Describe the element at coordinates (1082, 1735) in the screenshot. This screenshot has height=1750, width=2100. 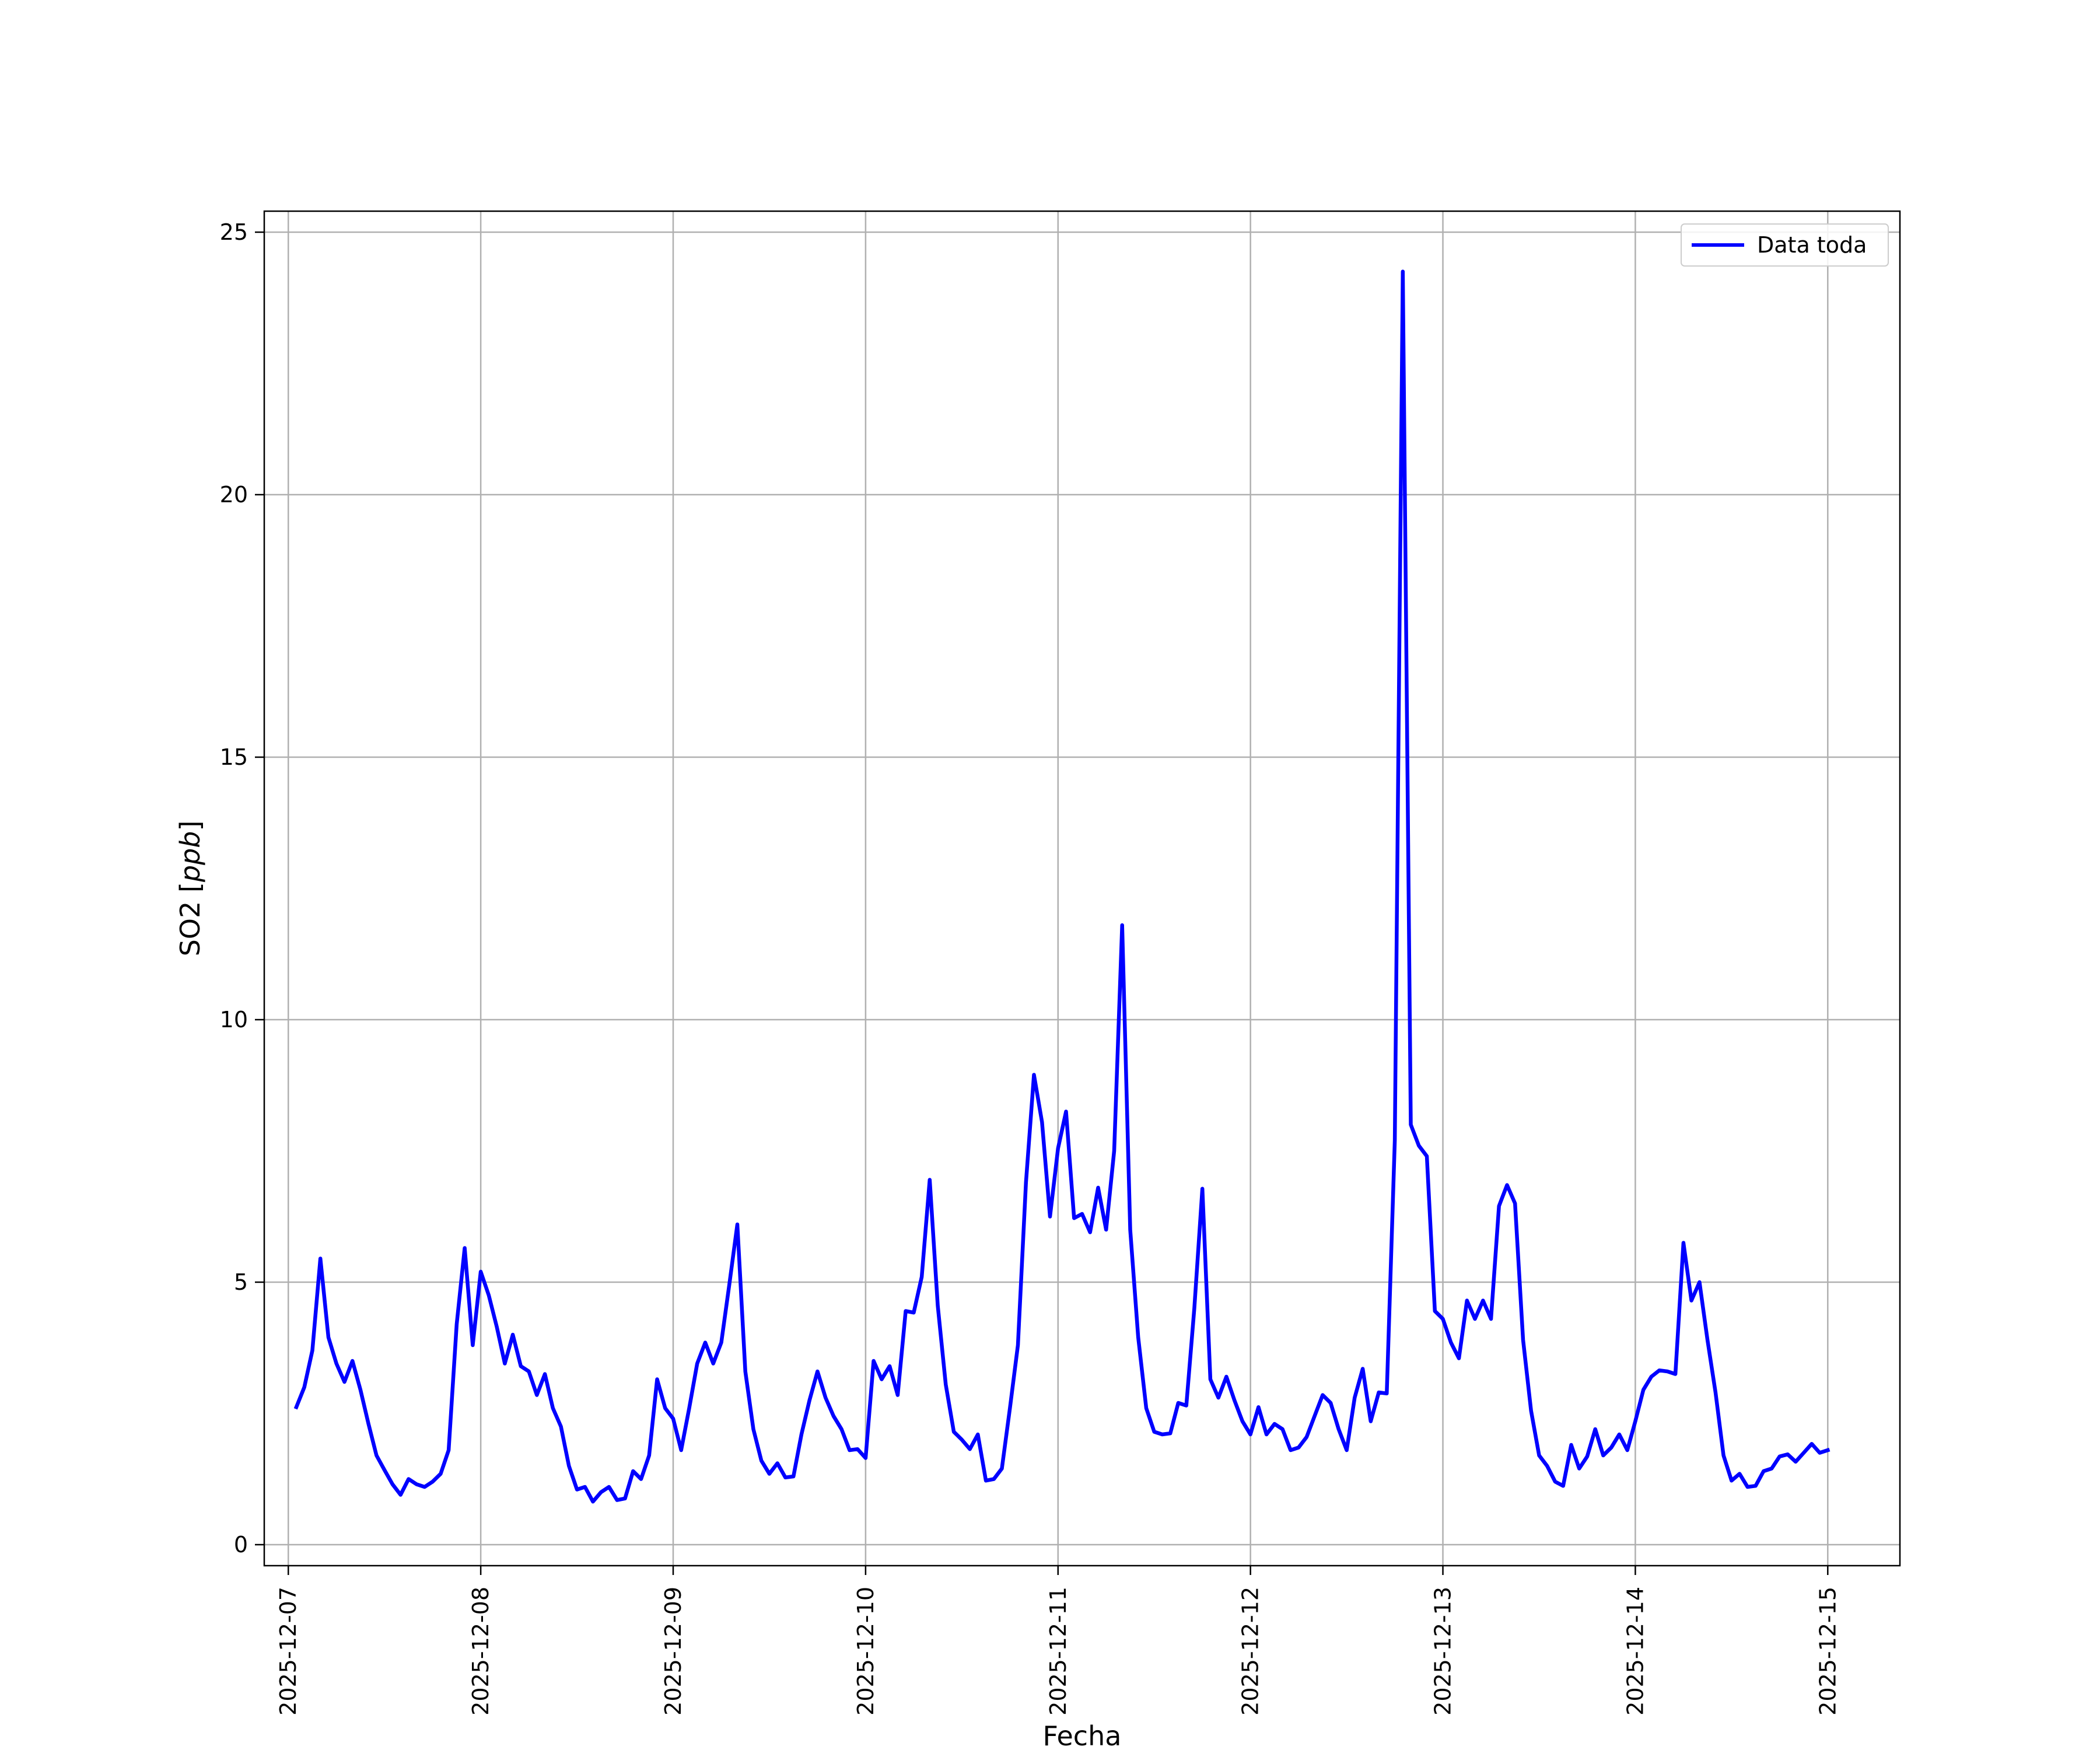
I see `x-axis-label: Fecha` at that location.